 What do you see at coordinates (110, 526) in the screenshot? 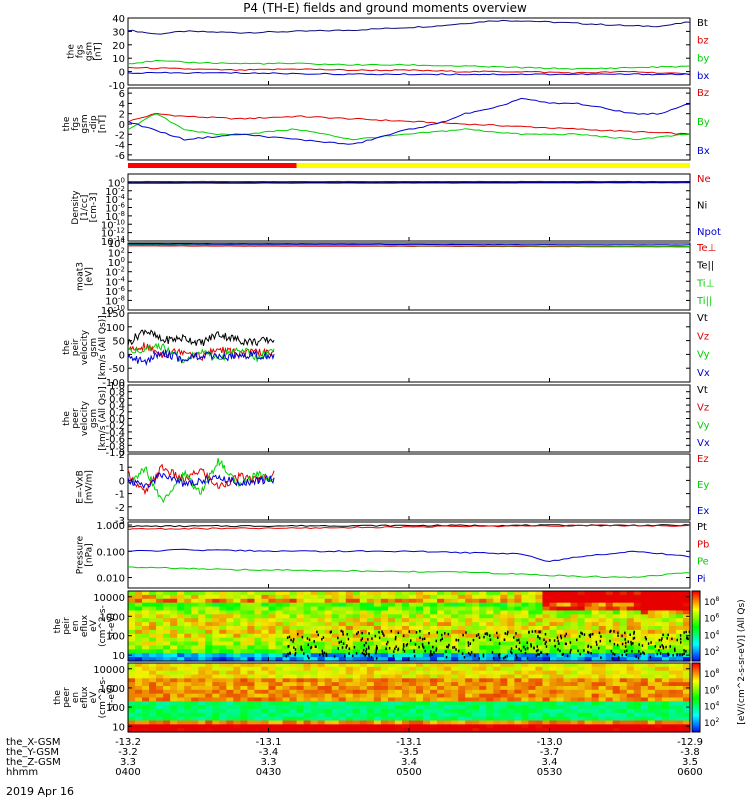
I see `y-tick-label: 1.000` at bounding box center [110, 526].